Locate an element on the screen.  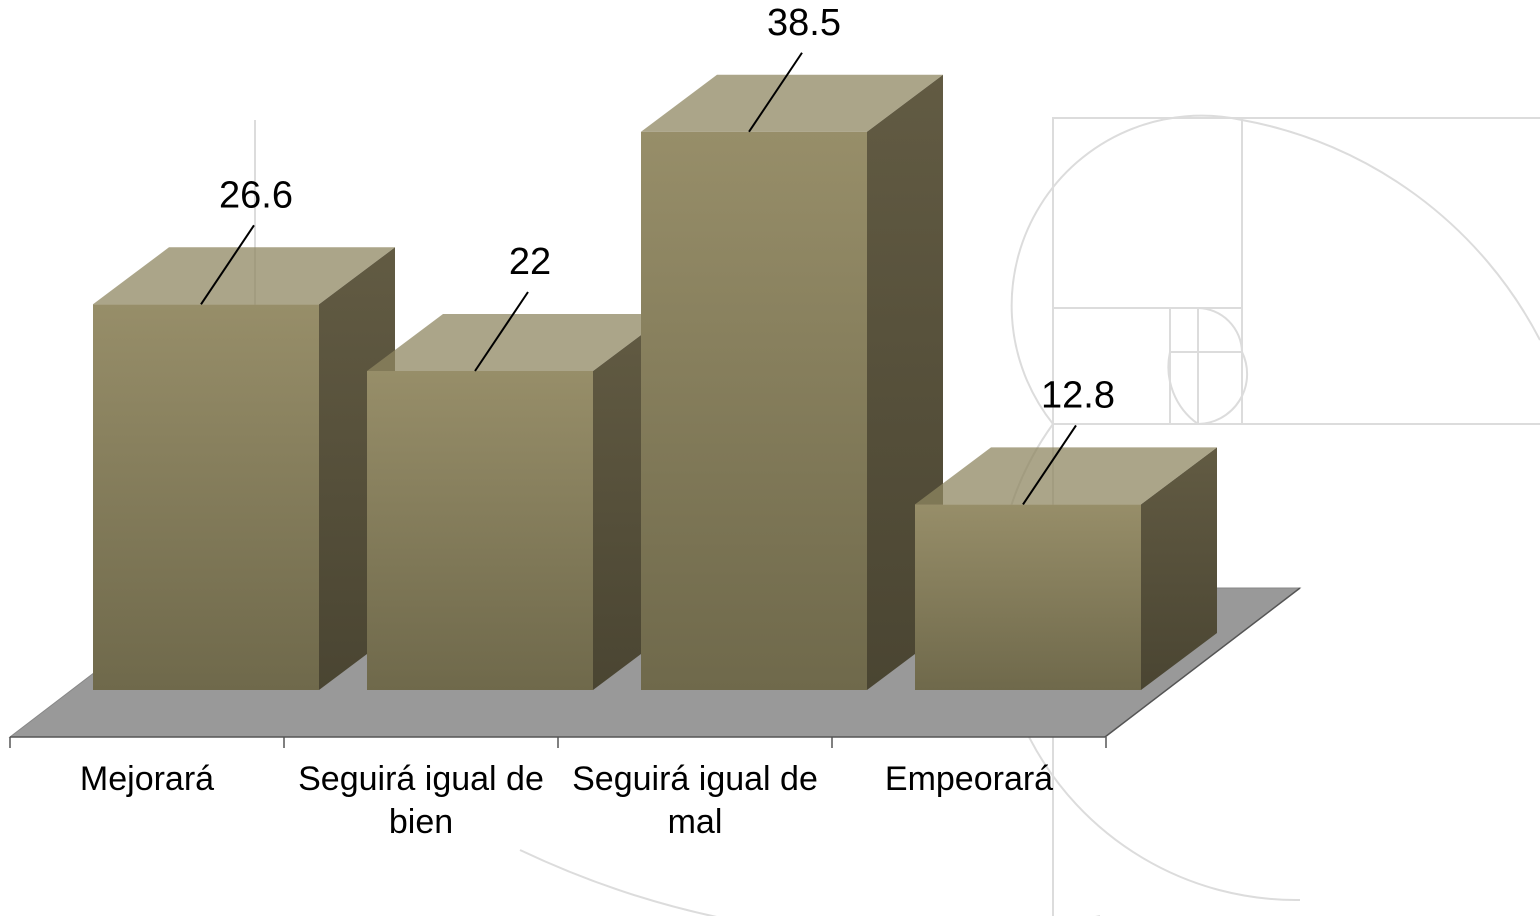
floor-edge is located at coordinates (1202, 662).